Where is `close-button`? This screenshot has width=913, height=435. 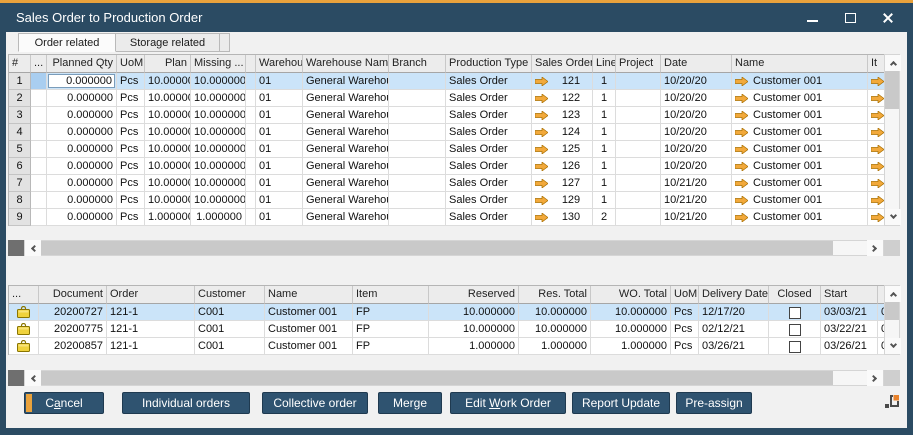 close-button is located at coordinates (888, 18).